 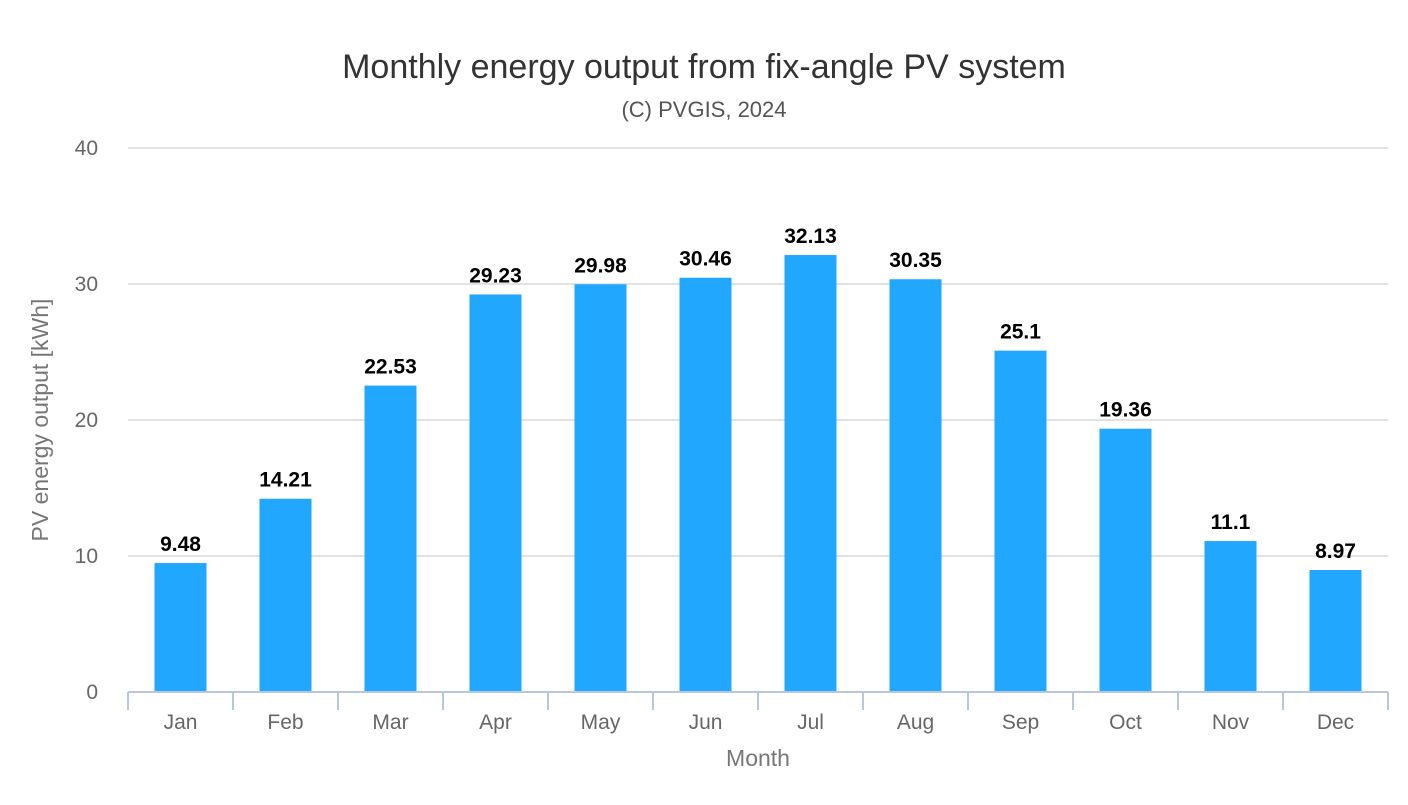 What do you see at coordinates (1335, 722) in the screenshot?
I see `x-tick-label-dec: Dec` at bounding box center [1335, 722].